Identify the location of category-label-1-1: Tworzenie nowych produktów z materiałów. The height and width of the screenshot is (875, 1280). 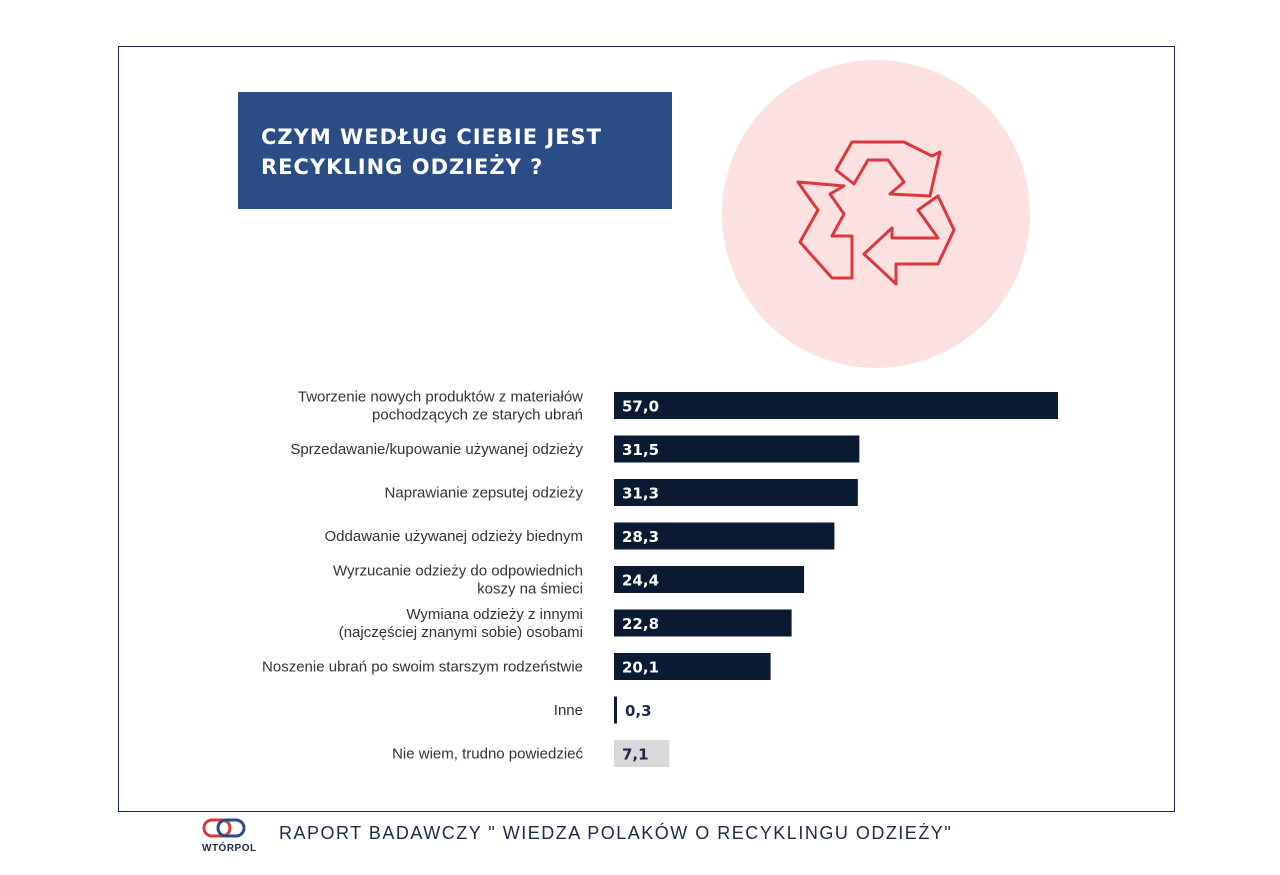
(440, 397).